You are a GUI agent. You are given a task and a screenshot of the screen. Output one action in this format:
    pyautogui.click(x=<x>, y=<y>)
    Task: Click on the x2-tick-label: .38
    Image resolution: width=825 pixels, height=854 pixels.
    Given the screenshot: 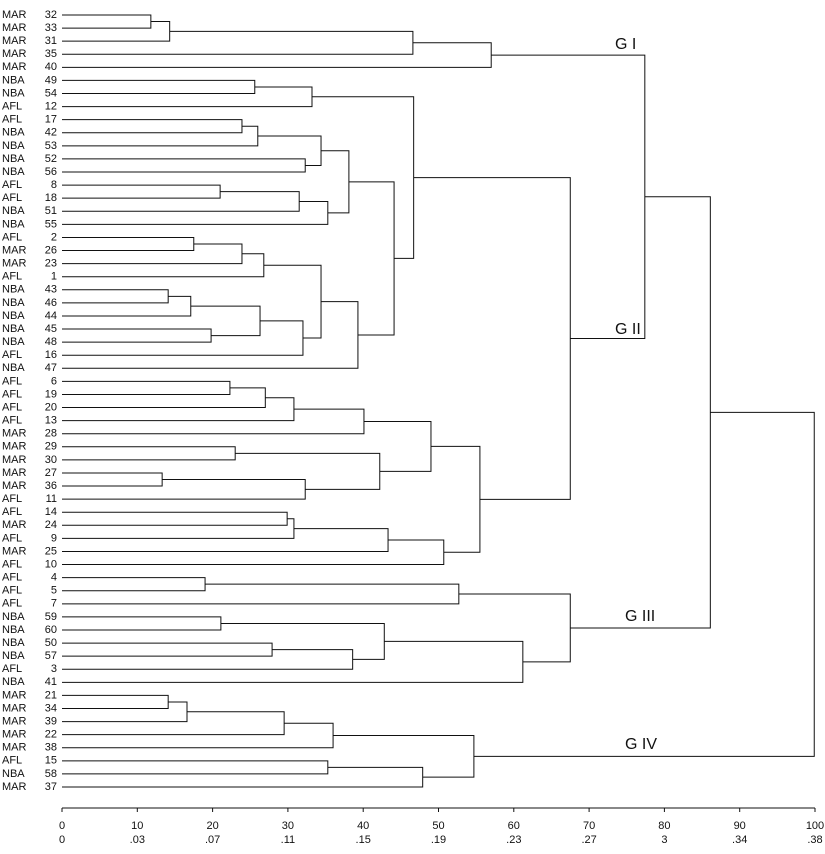 What is the action you would take?
    pyautogui.click(x=814, y=840)
    